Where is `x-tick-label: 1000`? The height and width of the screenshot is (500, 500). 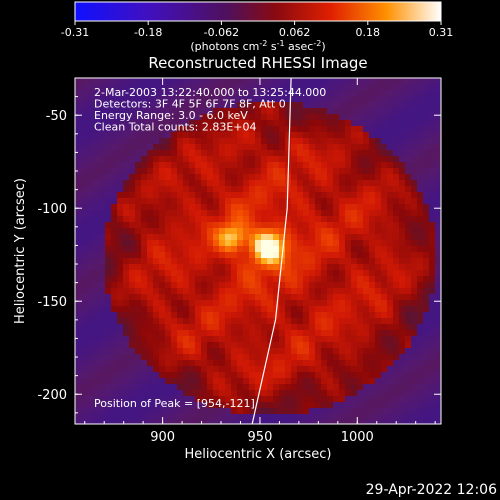 x-tick-label: 1000 is located at coordinates (357, 437).